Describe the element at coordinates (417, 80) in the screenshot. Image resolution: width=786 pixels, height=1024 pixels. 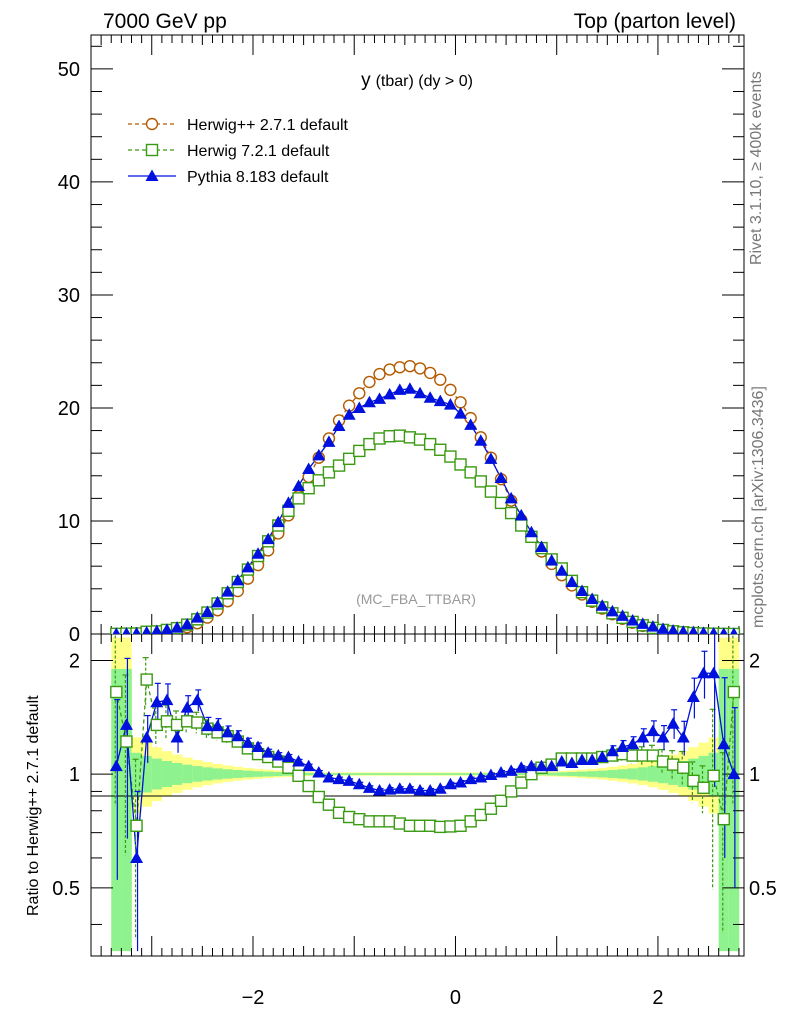
I see `plot-title: y (tbar) (dy > 0)` at that location.